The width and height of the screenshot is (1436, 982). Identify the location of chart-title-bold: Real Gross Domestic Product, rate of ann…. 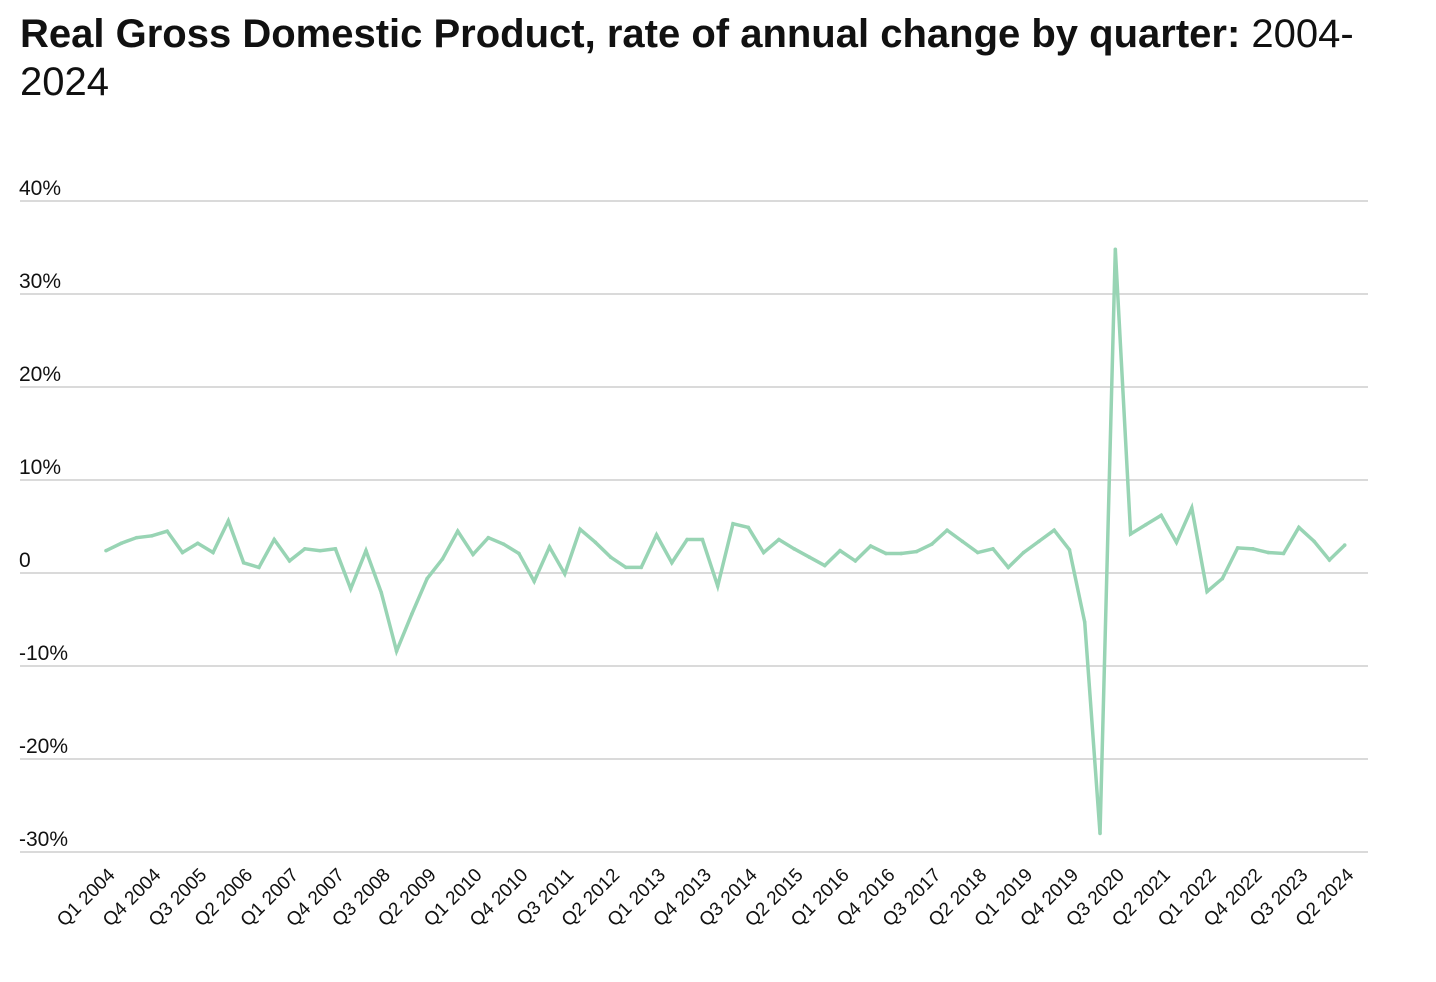
(630, 34).